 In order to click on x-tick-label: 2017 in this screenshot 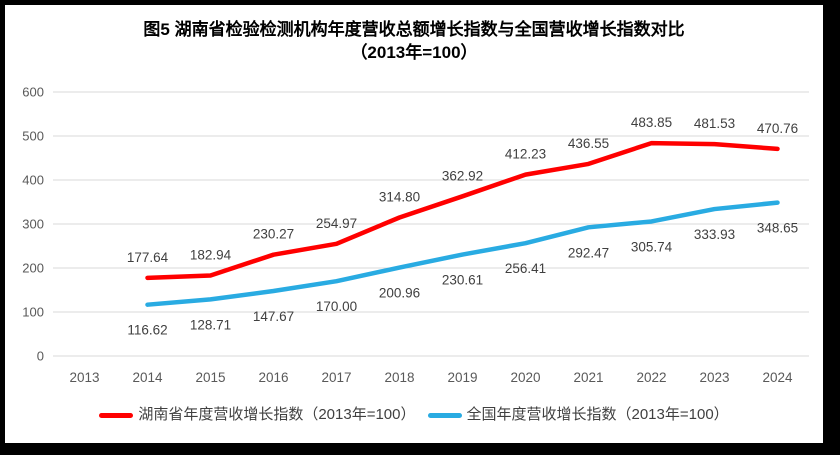, I will do `click(336, 377)`.